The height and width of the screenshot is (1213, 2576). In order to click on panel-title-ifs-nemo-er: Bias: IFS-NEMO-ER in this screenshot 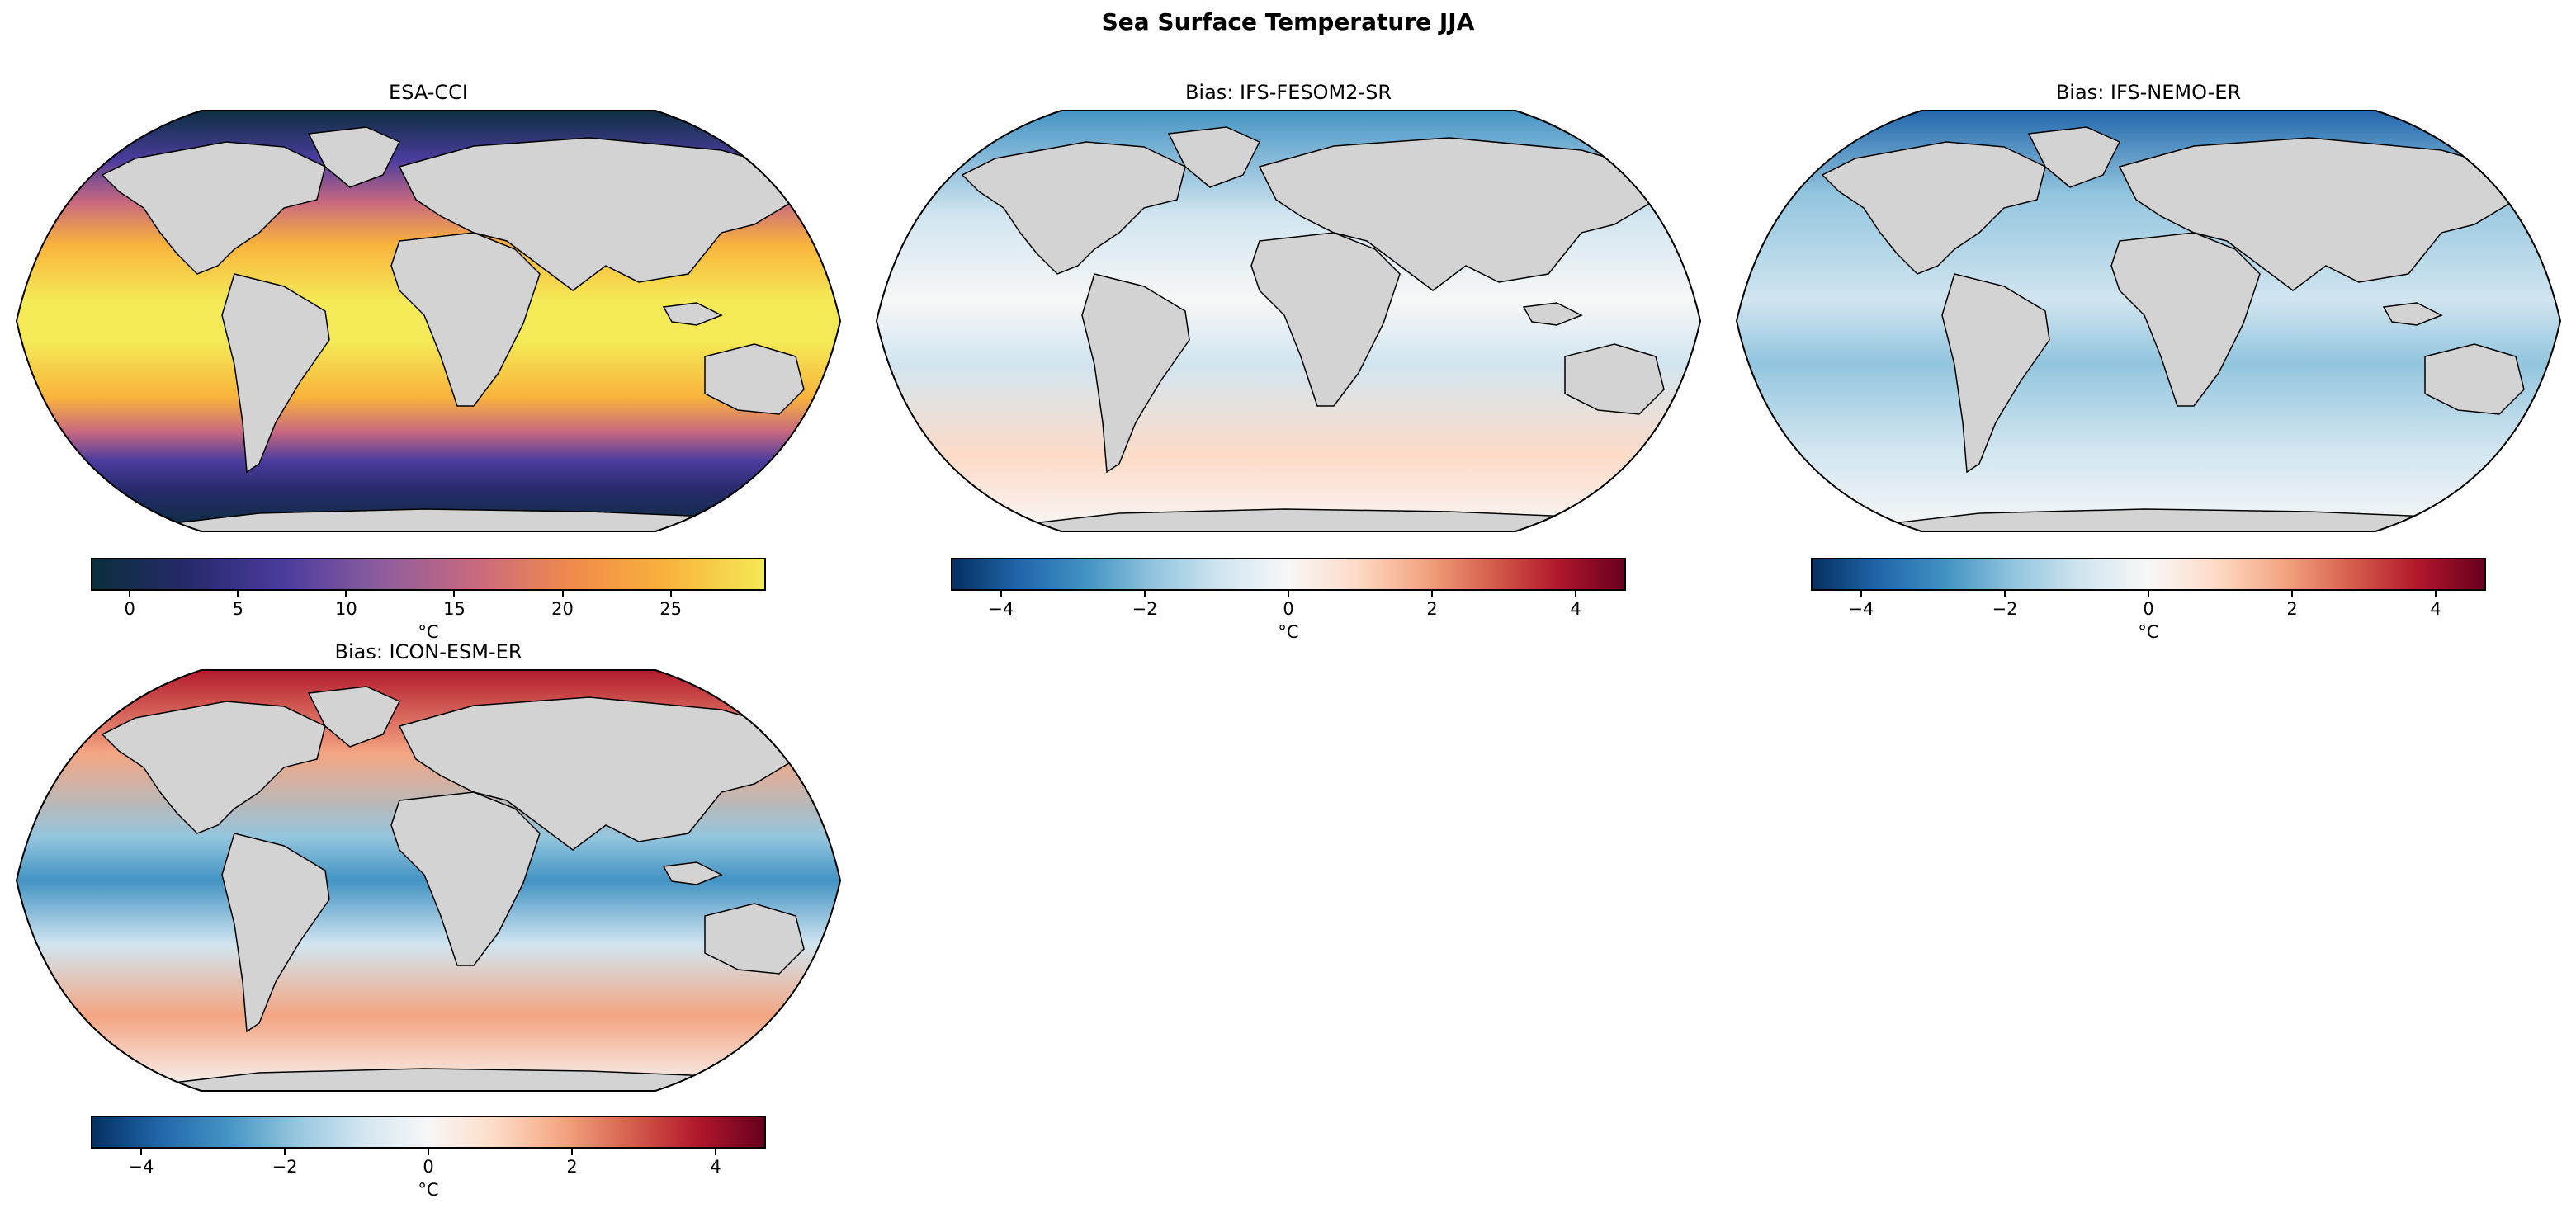, I will do `click(2148, 92)`.